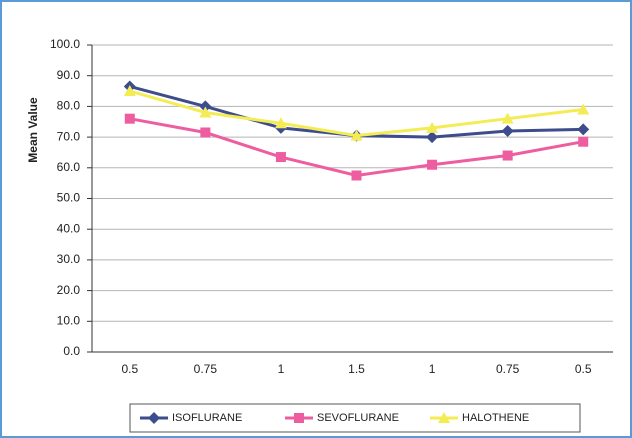 This screenshot has width=632, height=438. I want to click on legend-box, so click(355, 418).